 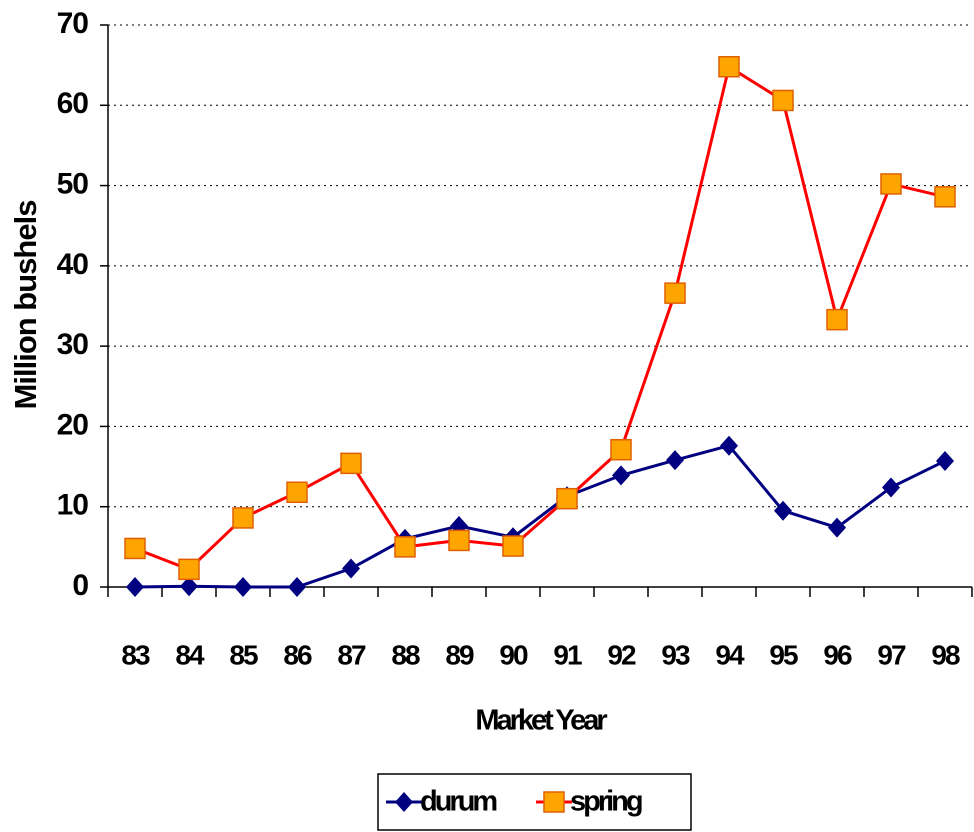 I want to click on x-tick-label: 87, so click(x=351, y=654).